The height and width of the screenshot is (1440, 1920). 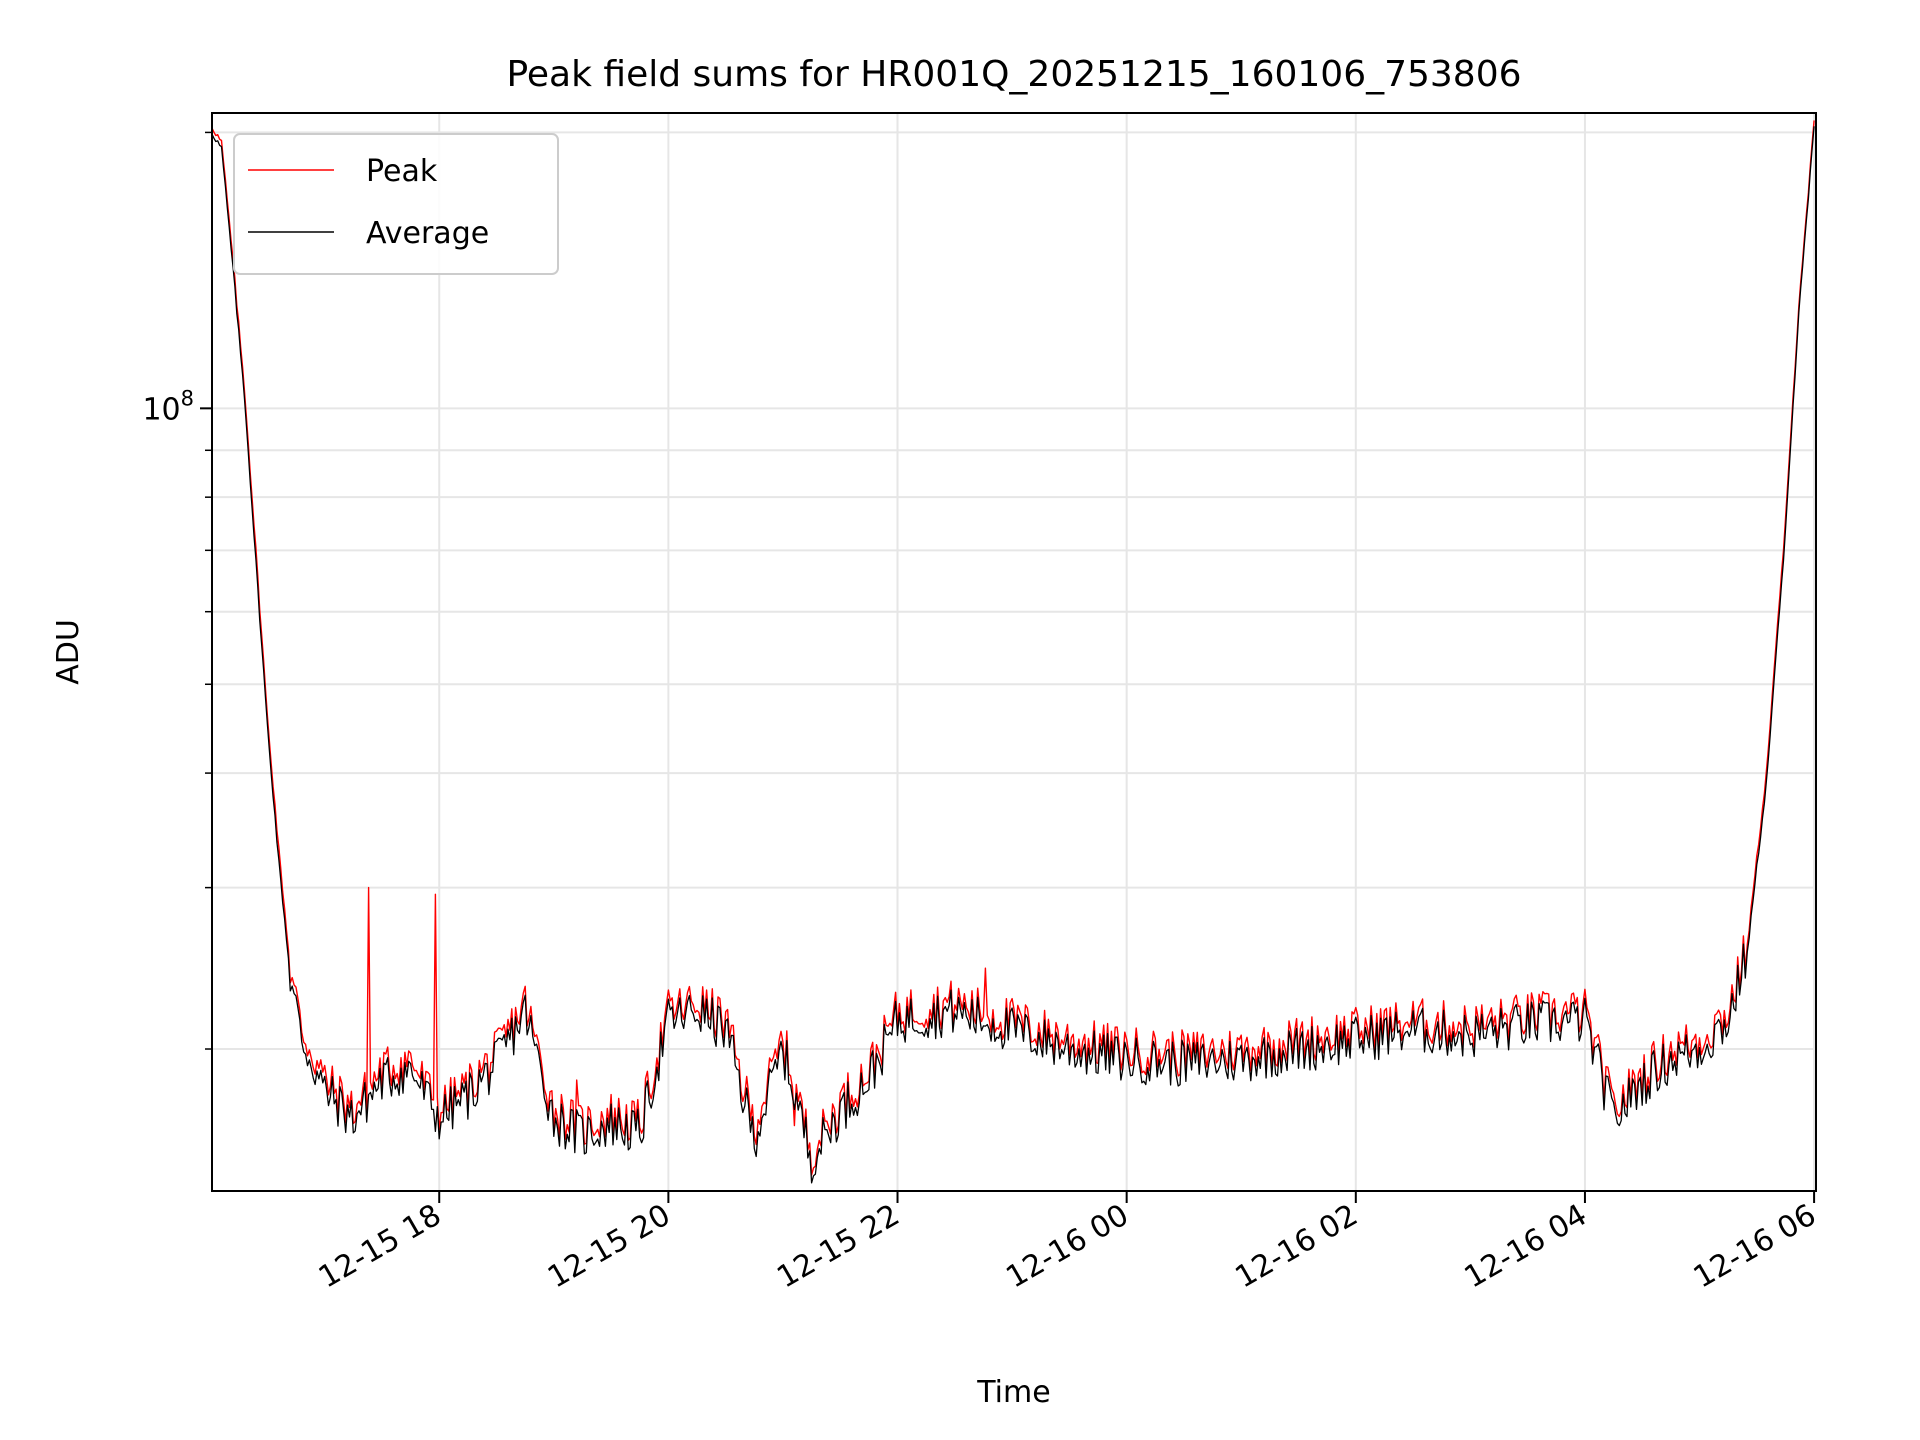 I want to click on y-tick-label-exponent: 8, so click(x=187, y=398).